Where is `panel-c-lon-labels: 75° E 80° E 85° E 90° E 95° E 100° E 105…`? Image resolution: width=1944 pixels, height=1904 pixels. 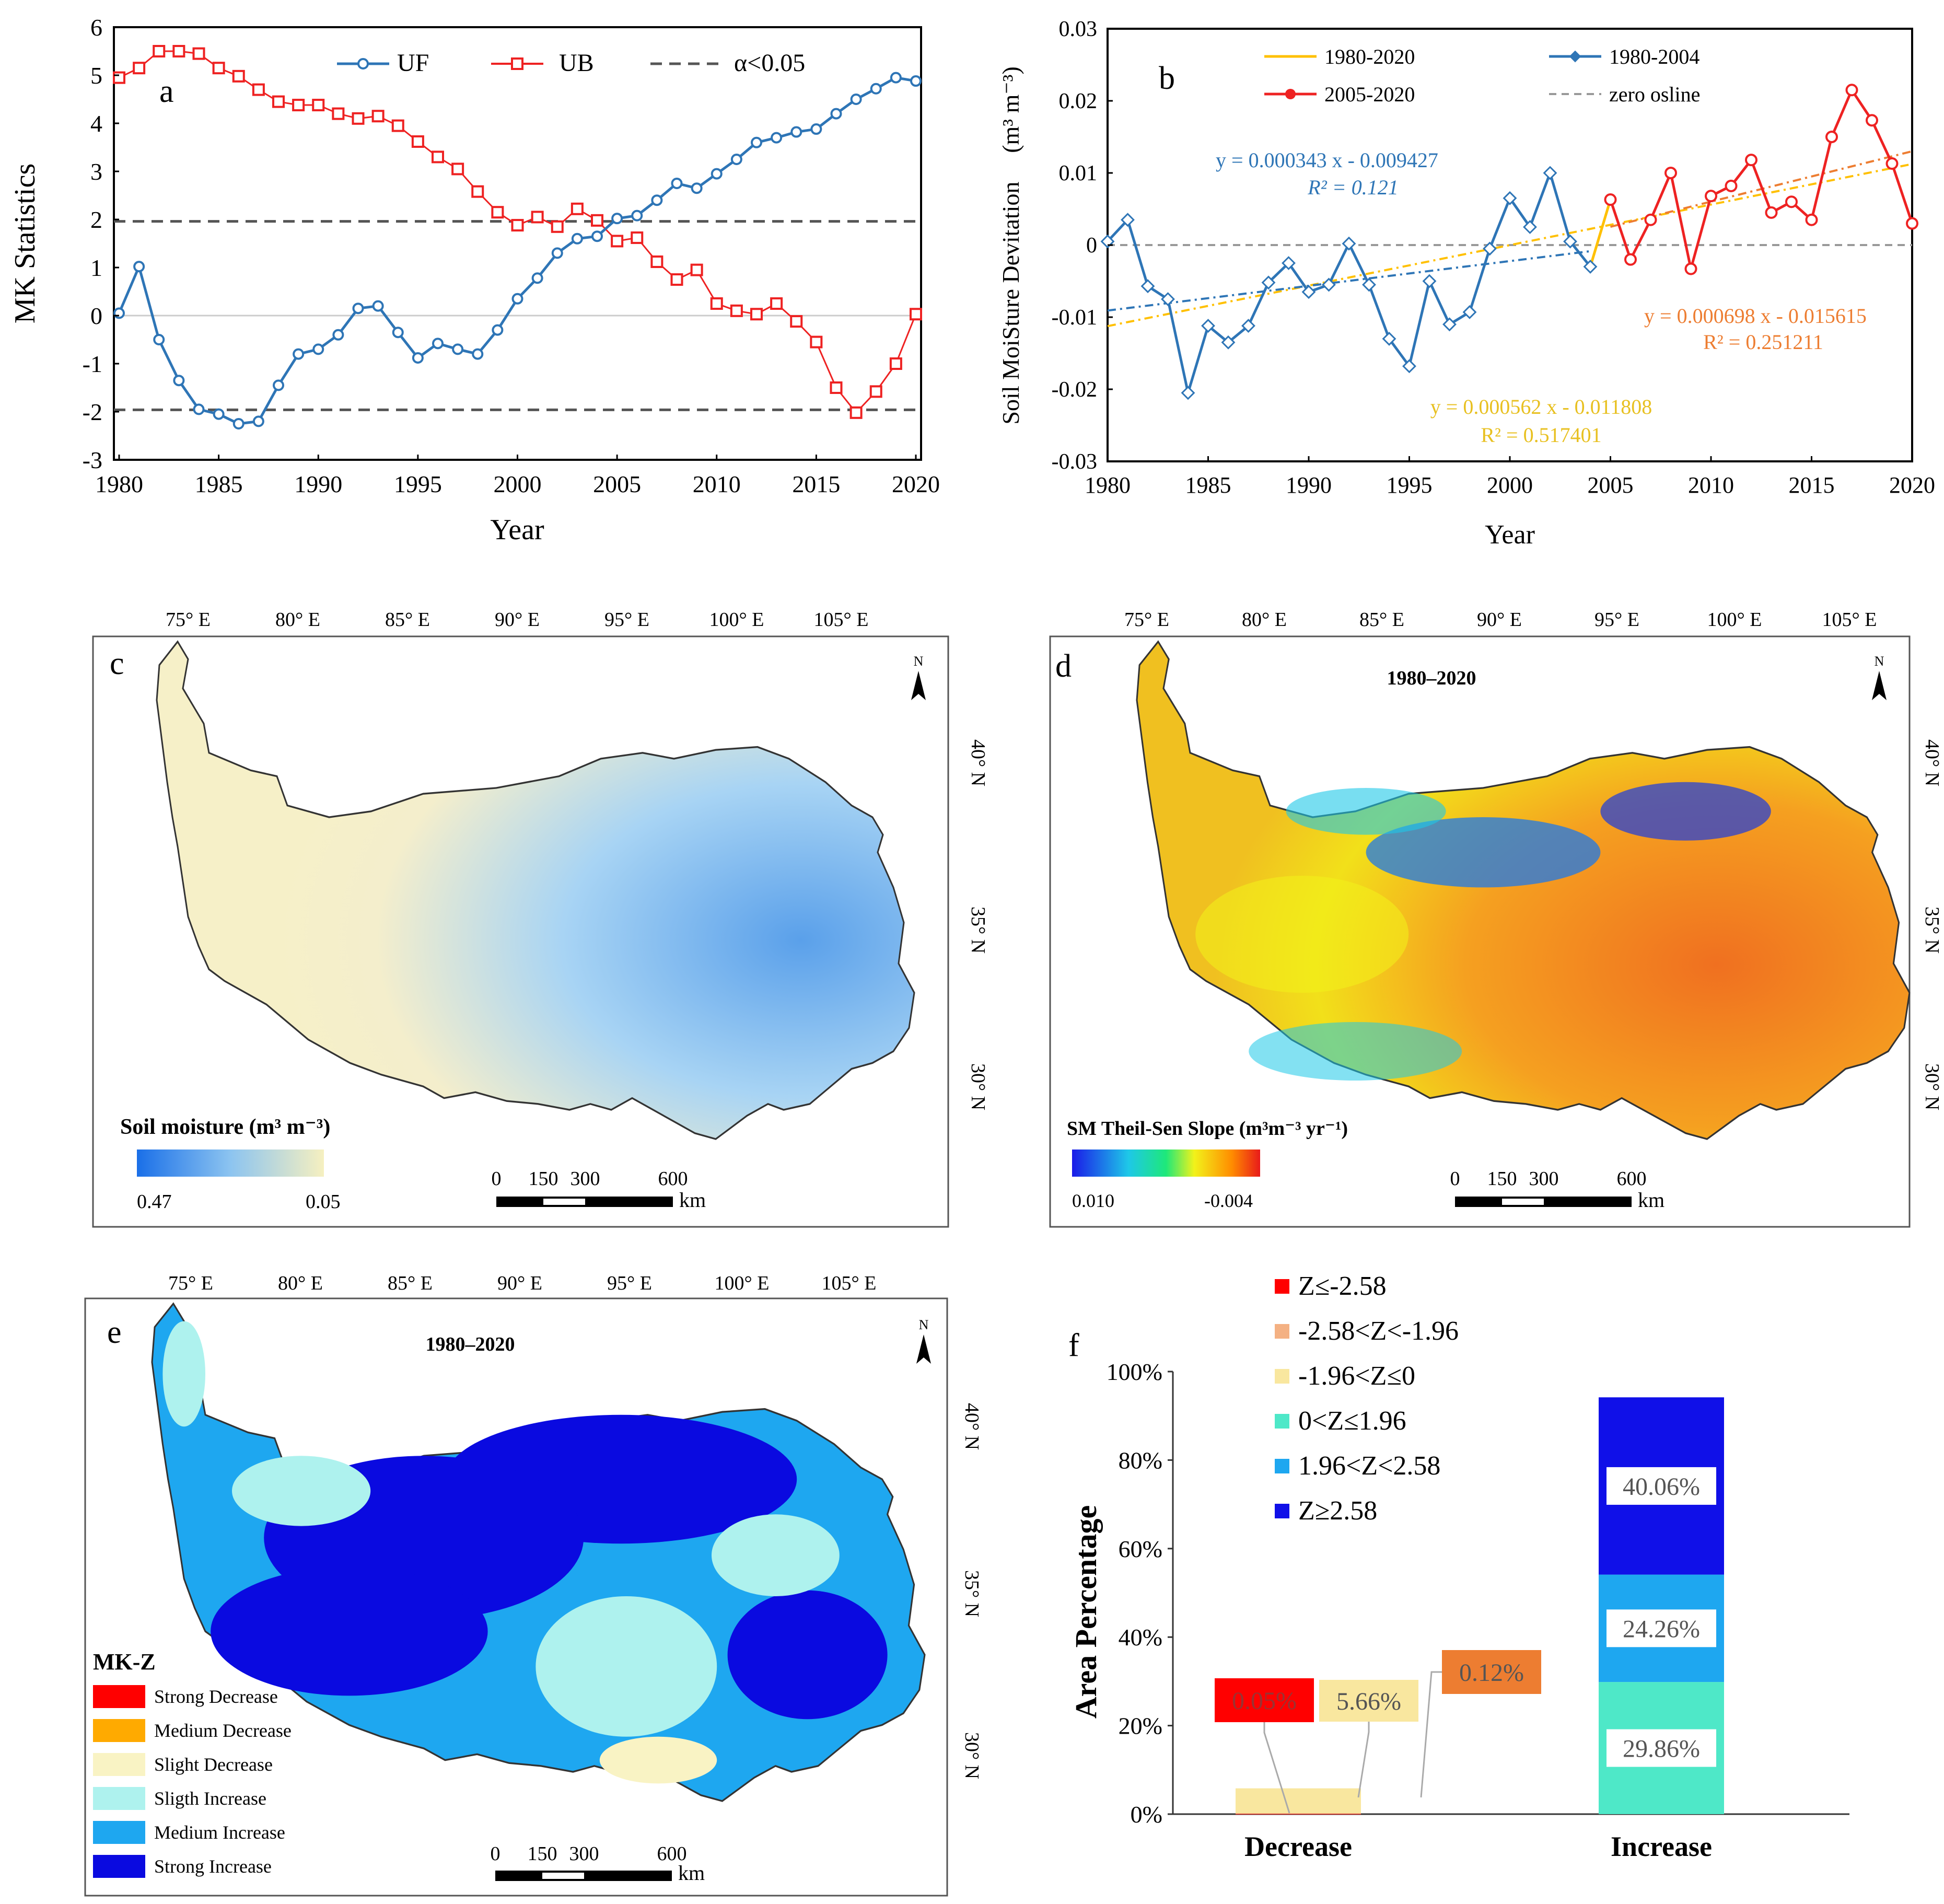
panel-c-lon-labels: 75° E 80° E 85° E 90° E 95° E 100° E 105… is located at coordinates (517, 620).